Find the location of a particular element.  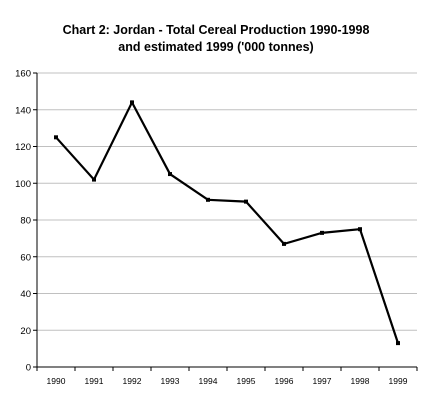

x-tick-label-1991: 1991 is located at coordinates (94, 381).